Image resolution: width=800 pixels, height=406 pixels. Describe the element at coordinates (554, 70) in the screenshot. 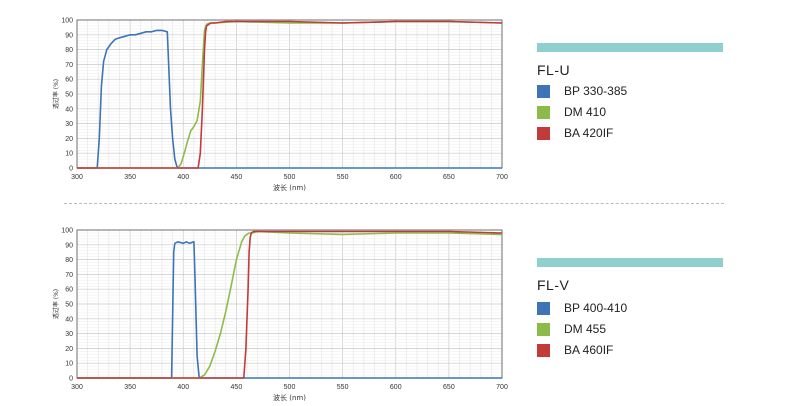

I see `legend-title: FL-U` at that location.